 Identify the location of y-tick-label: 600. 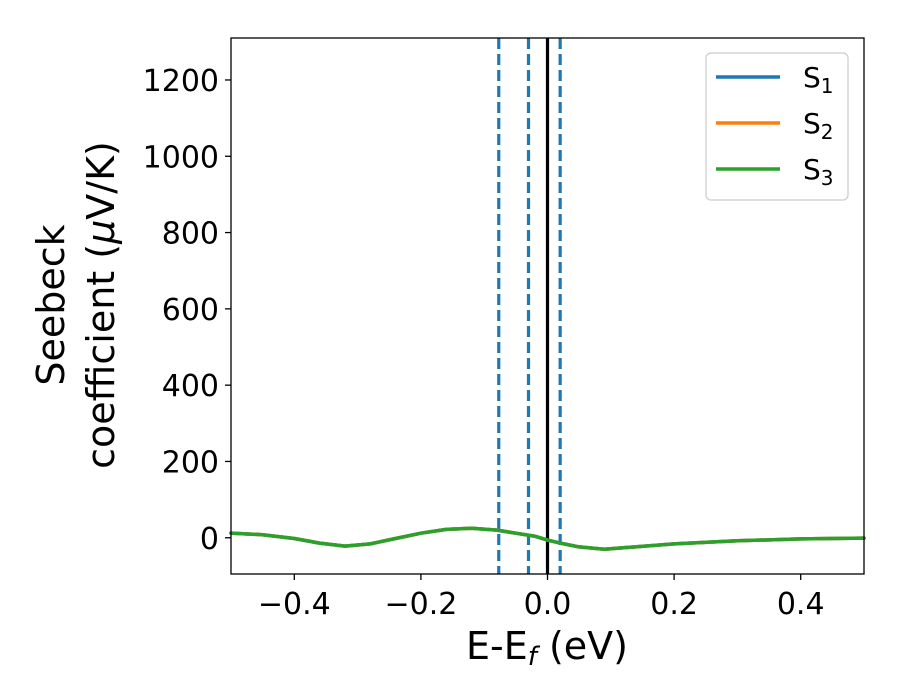
(190, 310).